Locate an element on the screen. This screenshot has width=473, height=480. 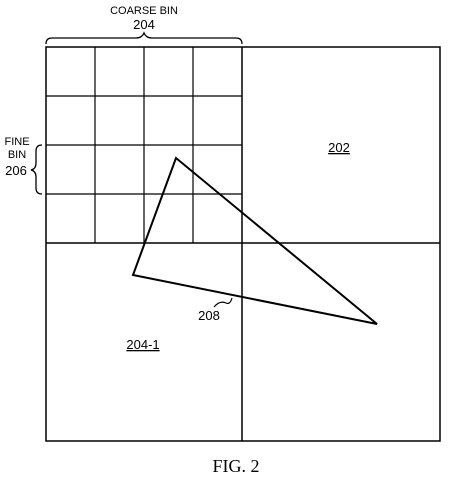
figure-caption: FIG. 2 is located at coordinates (235, 466).